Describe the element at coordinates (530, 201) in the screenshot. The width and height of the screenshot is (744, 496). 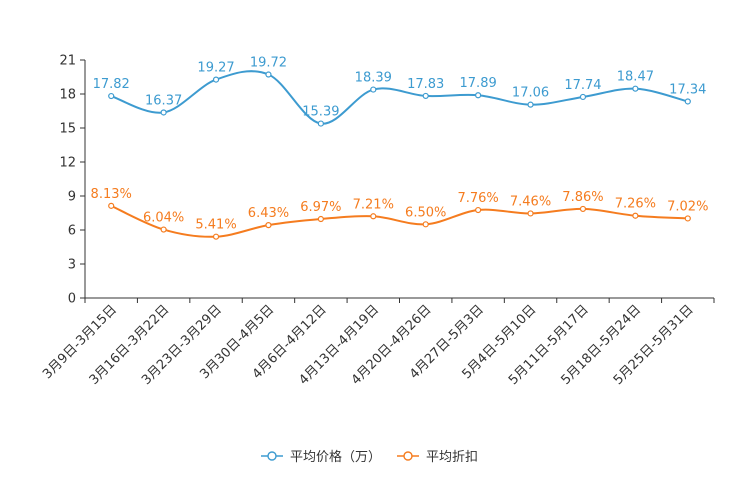
I see `data-label: 7.46%` at that location.